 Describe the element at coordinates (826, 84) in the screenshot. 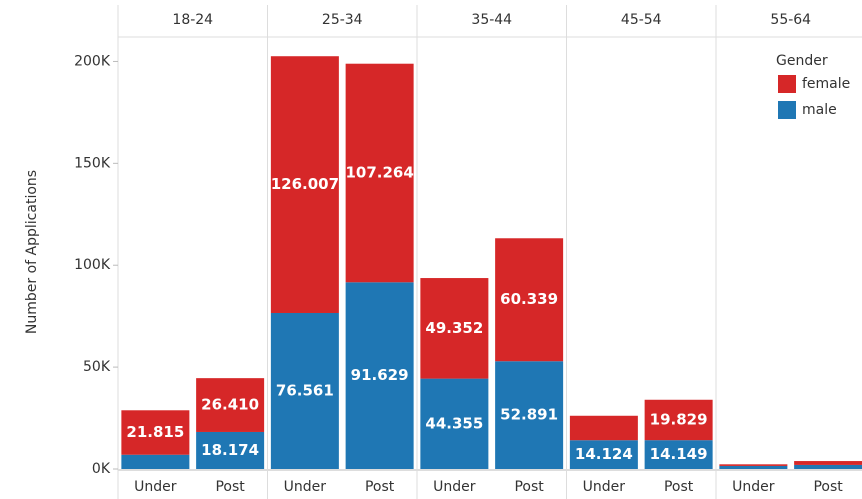

I see `legend-label: female` at that location.